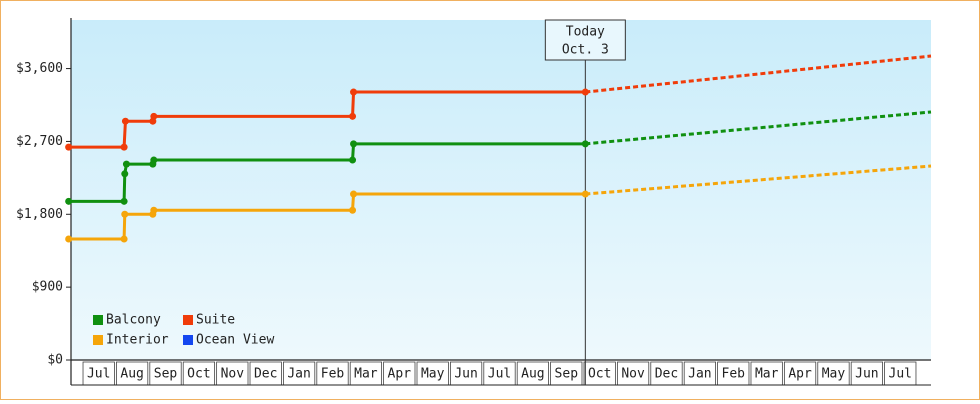  I want to click on y-tick-label: $1,800, so click(39, 214).